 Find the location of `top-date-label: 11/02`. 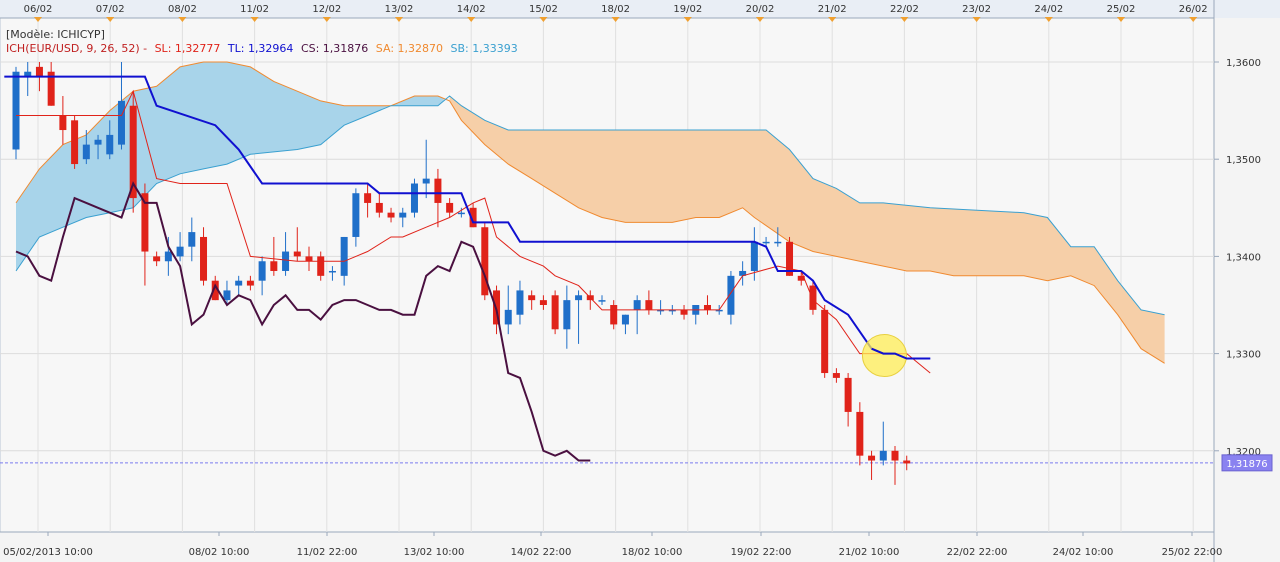

top-date-label: 11/02 is located at coordinates (254, 9).